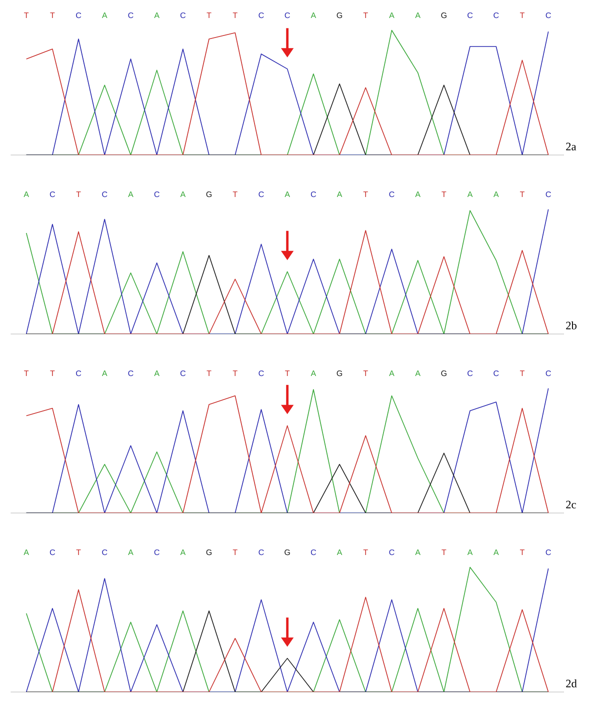 The height and width of the screenshot is (716, 605). What do you see at coordinates (571, 325) in the screenshot?
I see `text: 2b` at bounding box center [571, 325].